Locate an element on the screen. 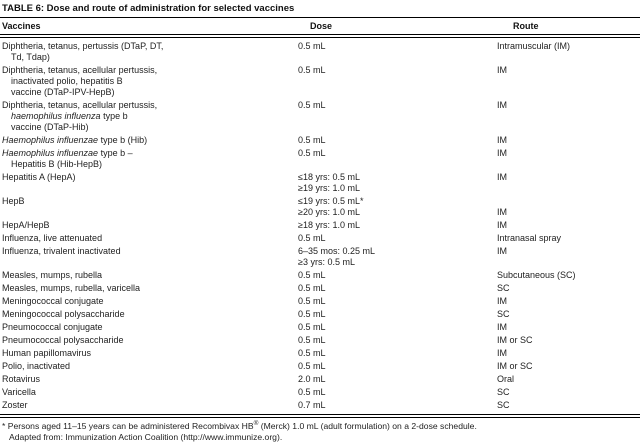 The height and width of the screenshot is (444, 640). table-row: Varicella 0.5 mL SC is located at coordinates (320, 391).